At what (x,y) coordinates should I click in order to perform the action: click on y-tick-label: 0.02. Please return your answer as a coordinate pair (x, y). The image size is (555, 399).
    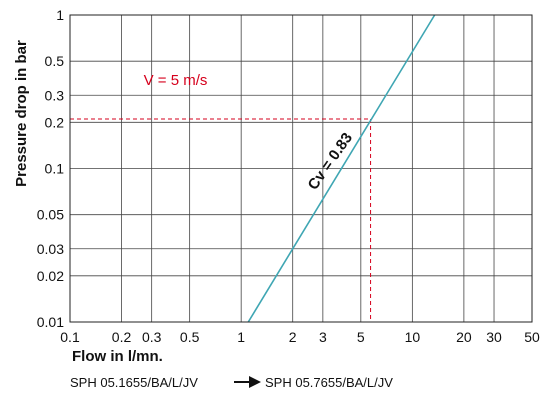
    Looking at the image, I should click on (50, 276).